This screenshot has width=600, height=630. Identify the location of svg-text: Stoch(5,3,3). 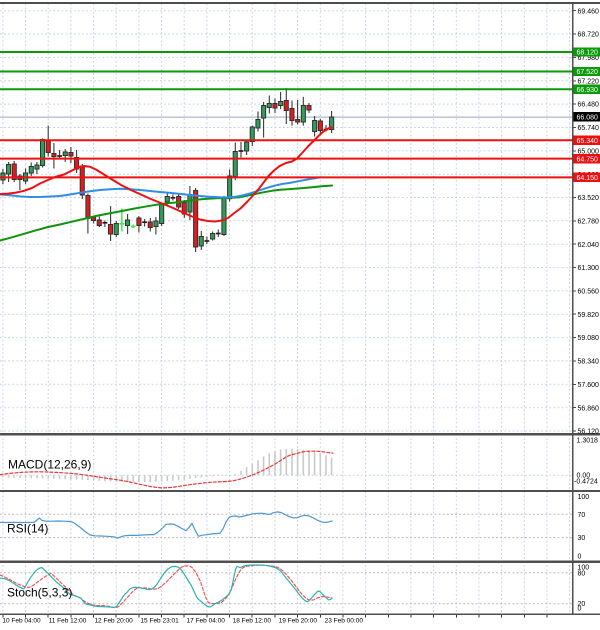
(39, 593).